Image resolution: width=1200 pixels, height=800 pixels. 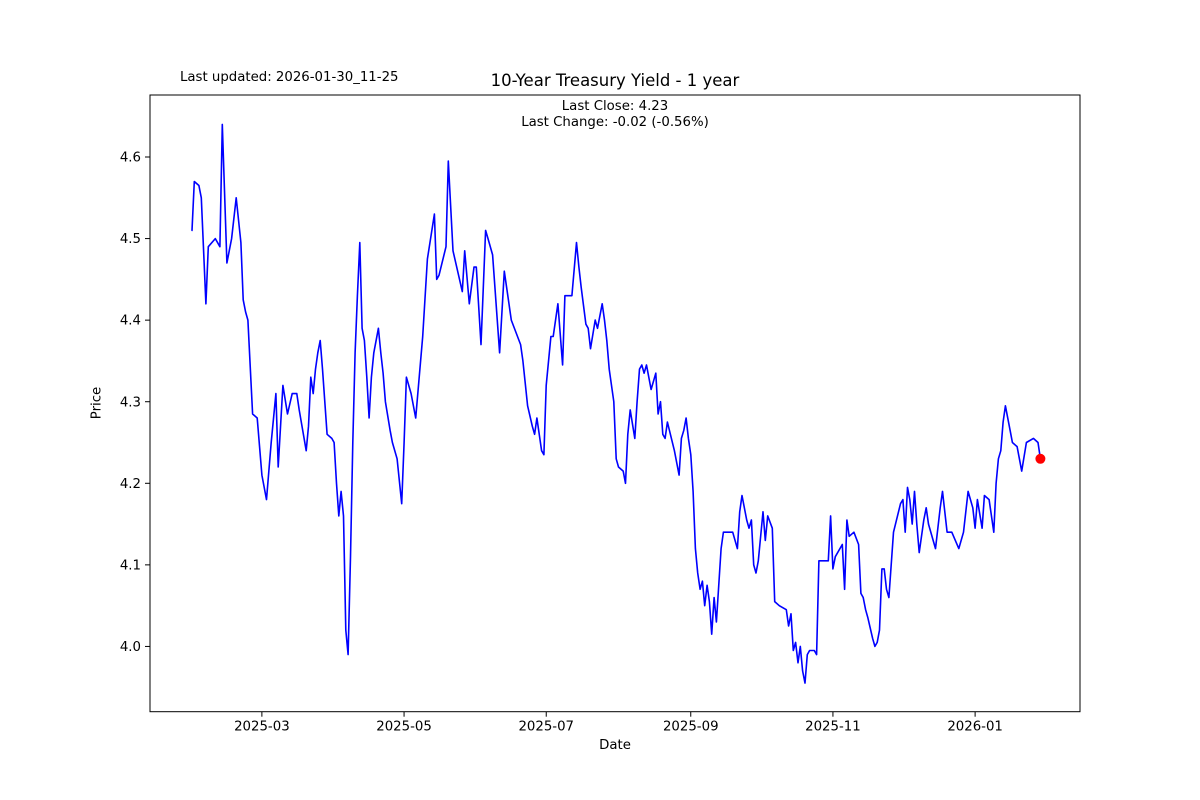 What do you see at coordinates (1040, 458) in the screenshot?
I see `last-close-marker` at bounding box center [1040, 458].